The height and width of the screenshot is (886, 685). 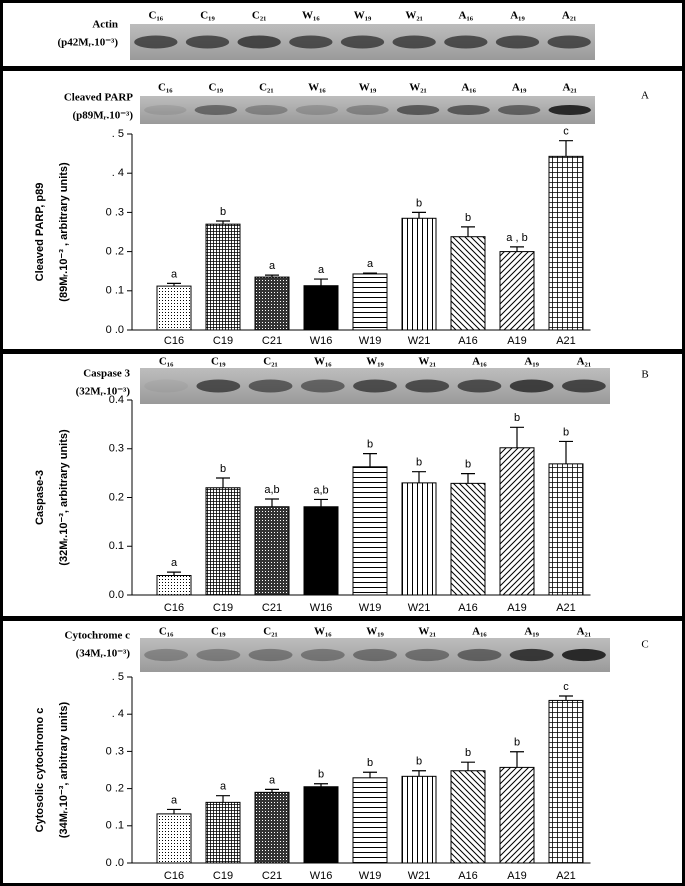 I want to click on y-axis-label: Cleaved PARP, p89, so click(x=40, y=232).